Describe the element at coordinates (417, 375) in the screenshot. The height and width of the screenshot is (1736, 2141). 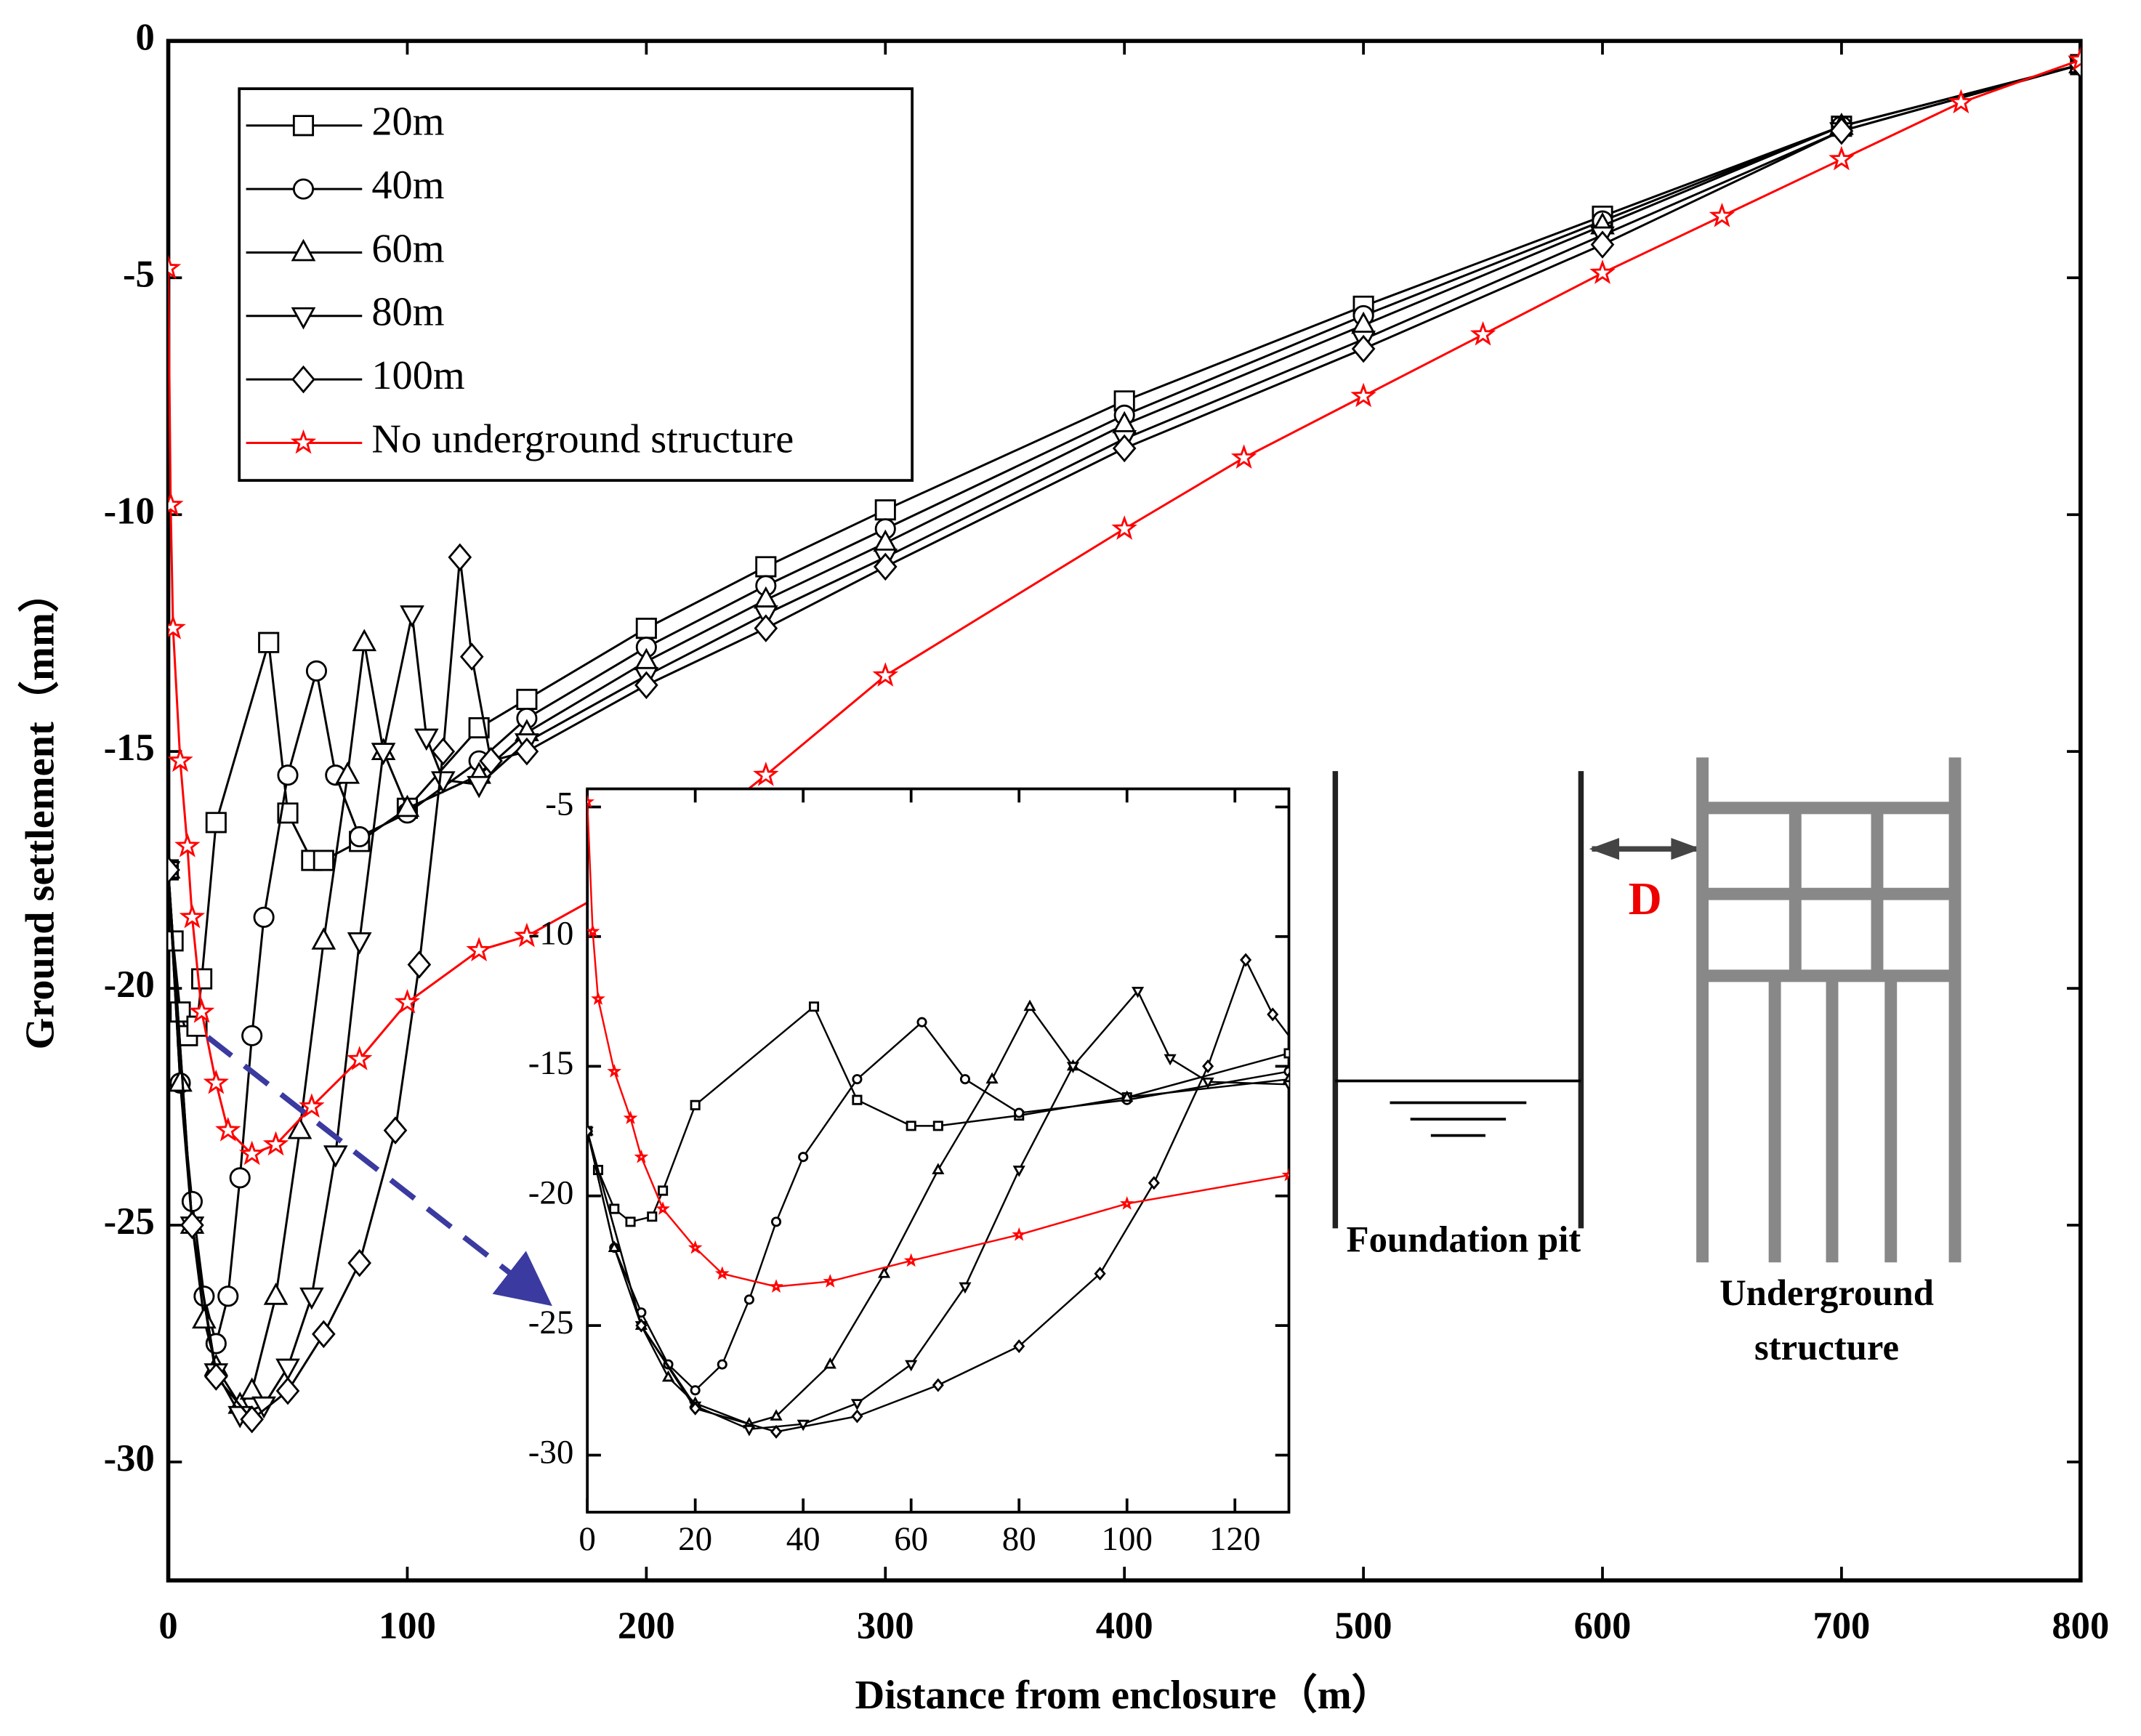
I see `legend-label: 100m` at that location.